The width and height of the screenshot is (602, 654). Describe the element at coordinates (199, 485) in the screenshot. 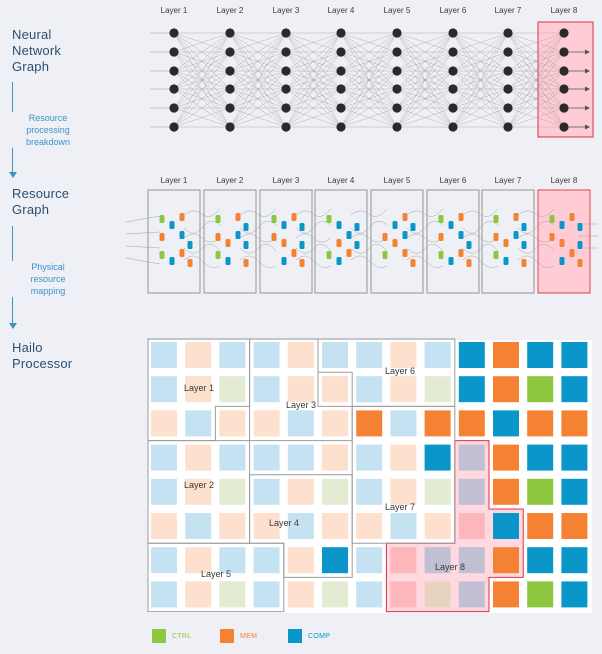

I see `processor-region-label: Layer 2` at that location.